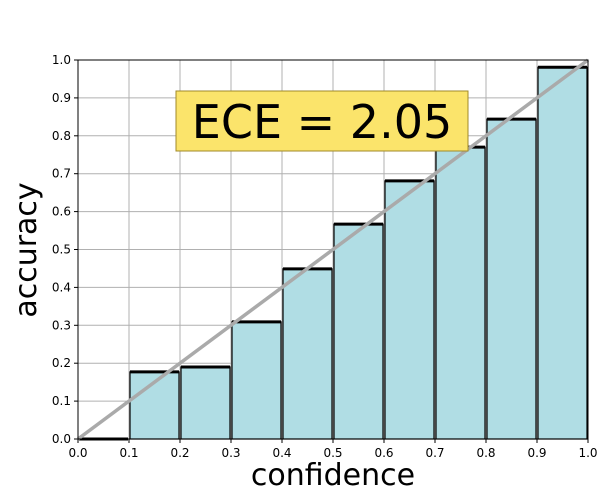 Image resolution: width=598 pixels, height=494 pixels. I want to click on x-tick-label: 0.9, so click(536, 453).